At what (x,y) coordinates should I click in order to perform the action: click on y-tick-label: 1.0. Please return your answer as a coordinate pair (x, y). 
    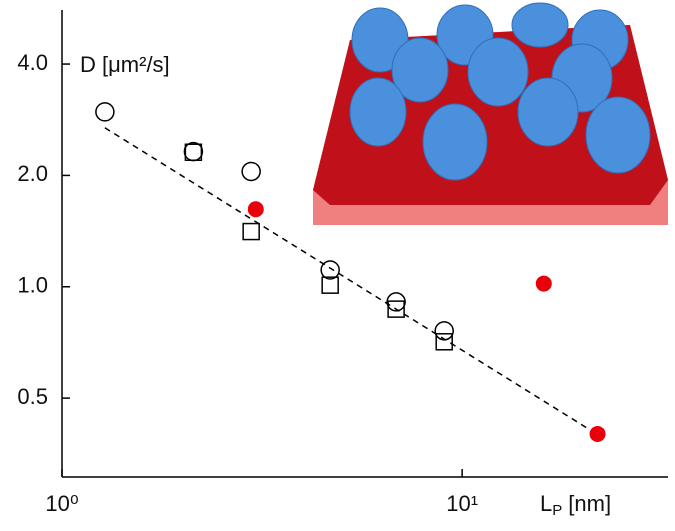
    Looking at the image, I should click on (32, 285).